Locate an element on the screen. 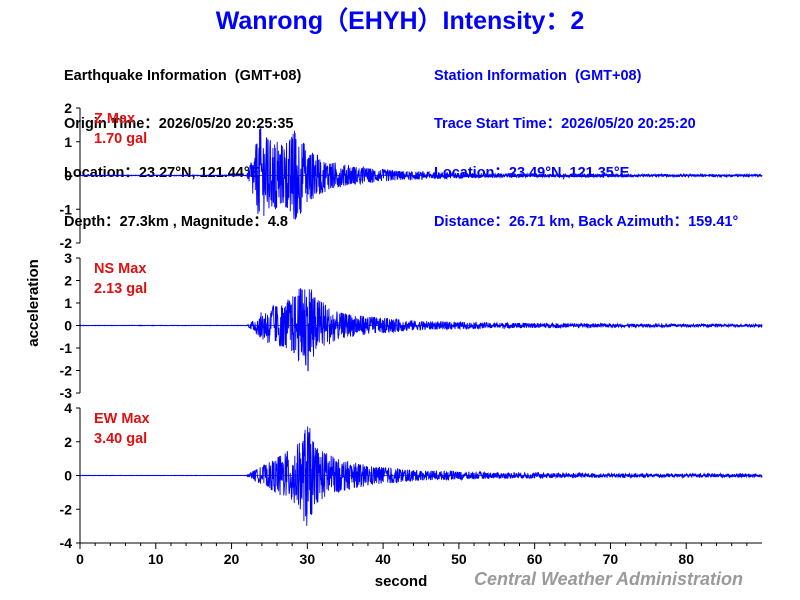 The width and height of the screenshot is (800, 600). earthquake-depth-magnitude: Depth：27.3km , Magnitude：4.8 is located at coordinates (176, 222).